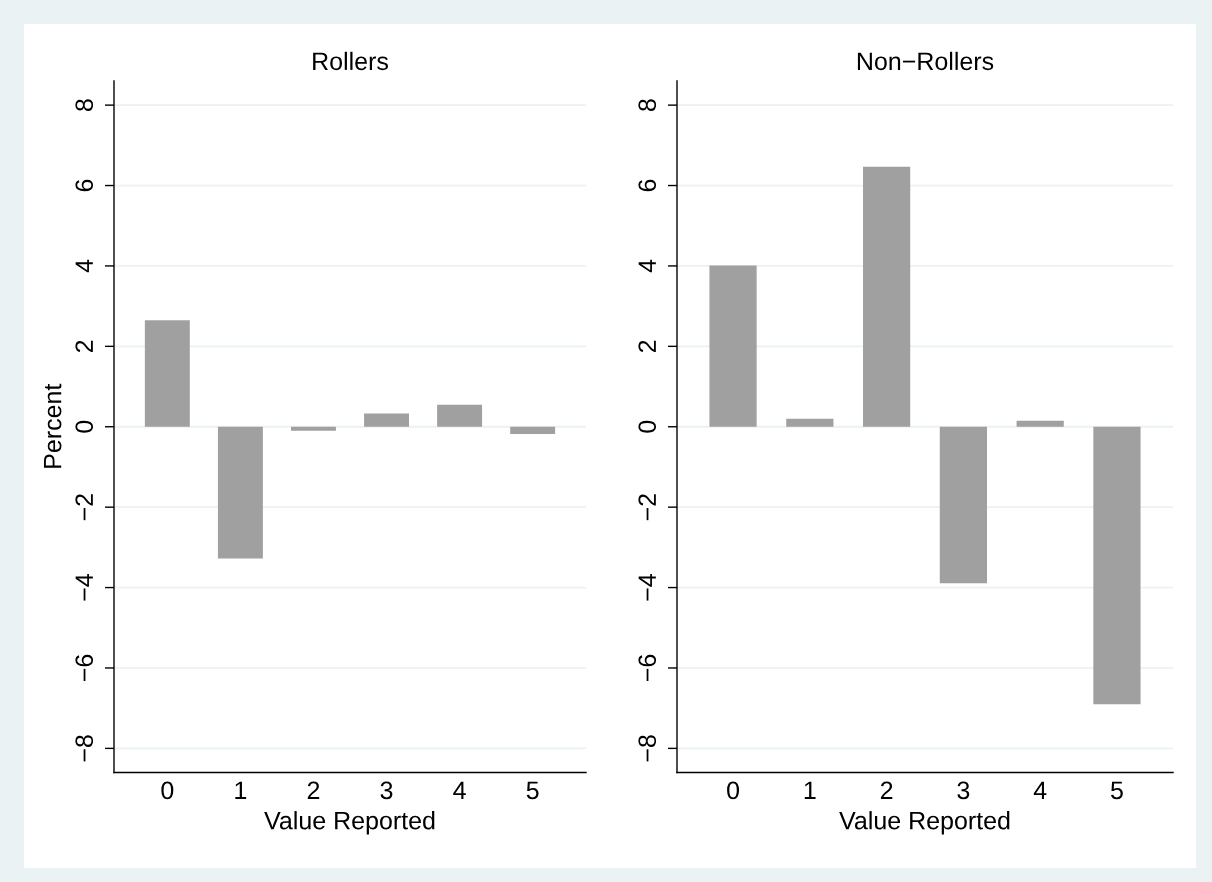 This screenshot has height=882, width=1212. I want to click on chart-title: Rollers, so click(350, 61).